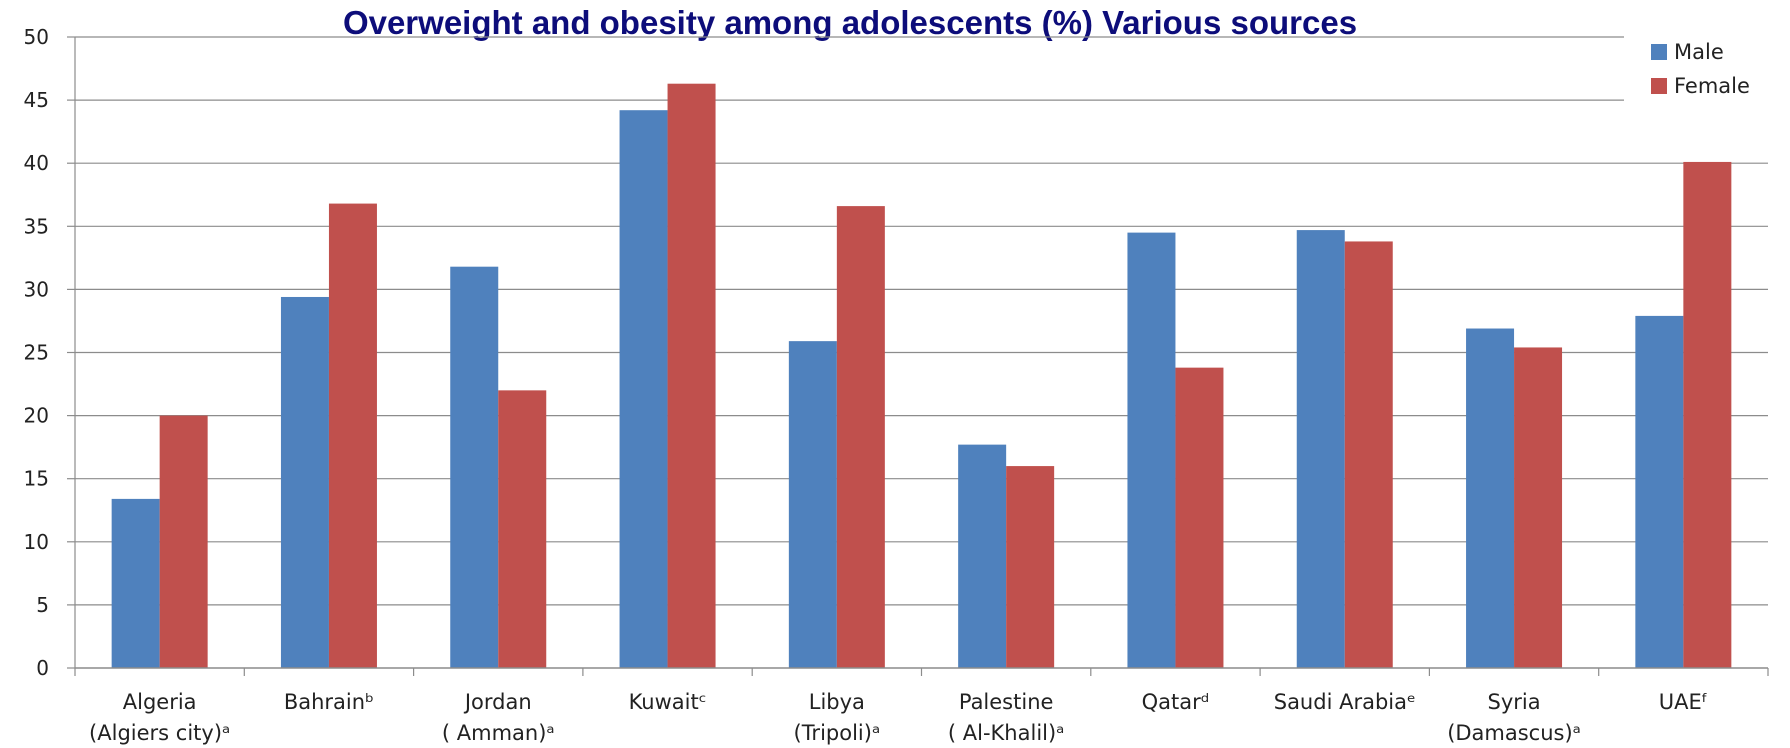 This screenshot has height=748, width=1790. What do you see at coordinates (1659, 86) in the screenshot?
I see `legend-swatch-female` at bounding box center [1659, 86].